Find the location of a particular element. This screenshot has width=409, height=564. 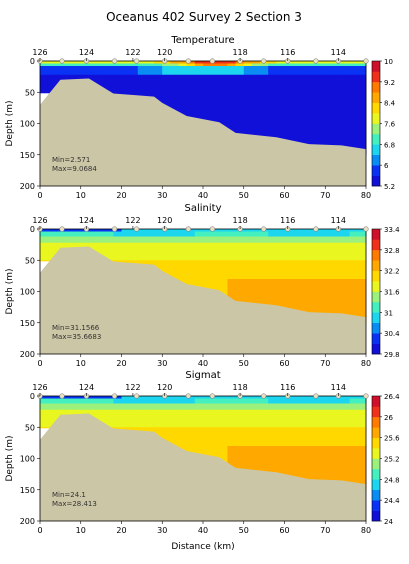

top-tick-label: 126 is located at coordinates (39, 387).